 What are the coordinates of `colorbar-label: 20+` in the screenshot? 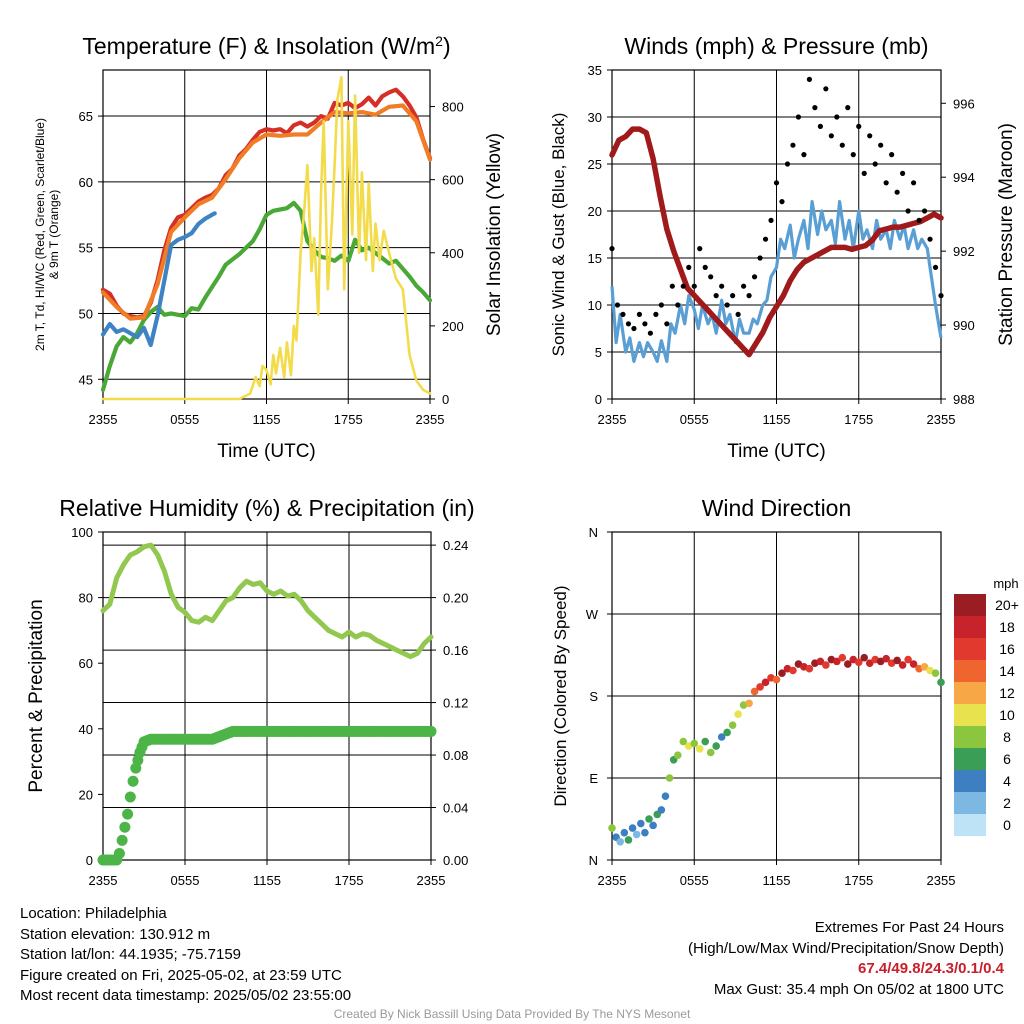 It's located at (1007, 605).